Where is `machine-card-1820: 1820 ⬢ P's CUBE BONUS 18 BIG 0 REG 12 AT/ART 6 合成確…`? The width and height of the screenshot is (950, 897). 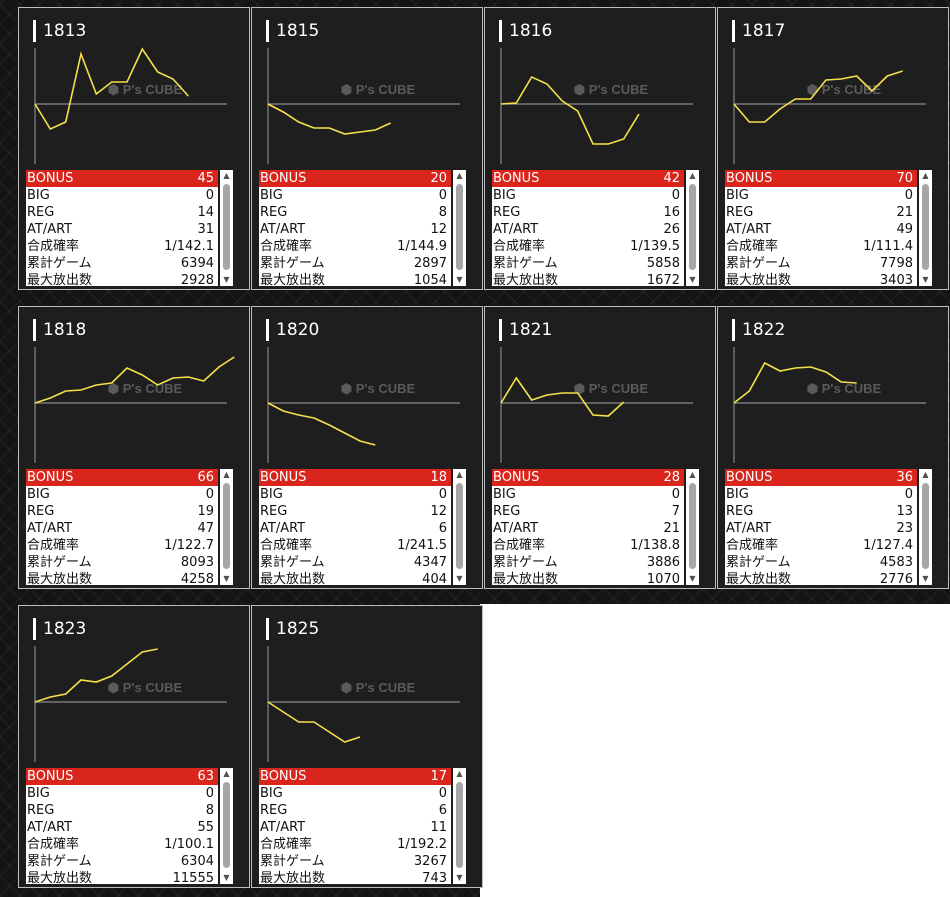
machine-card-1820: 1820 ⬢ P's CUBE BONUS 18 BIG 0 REG 12 AT/ART 6 合成確… is located at coordinates (367, 447).